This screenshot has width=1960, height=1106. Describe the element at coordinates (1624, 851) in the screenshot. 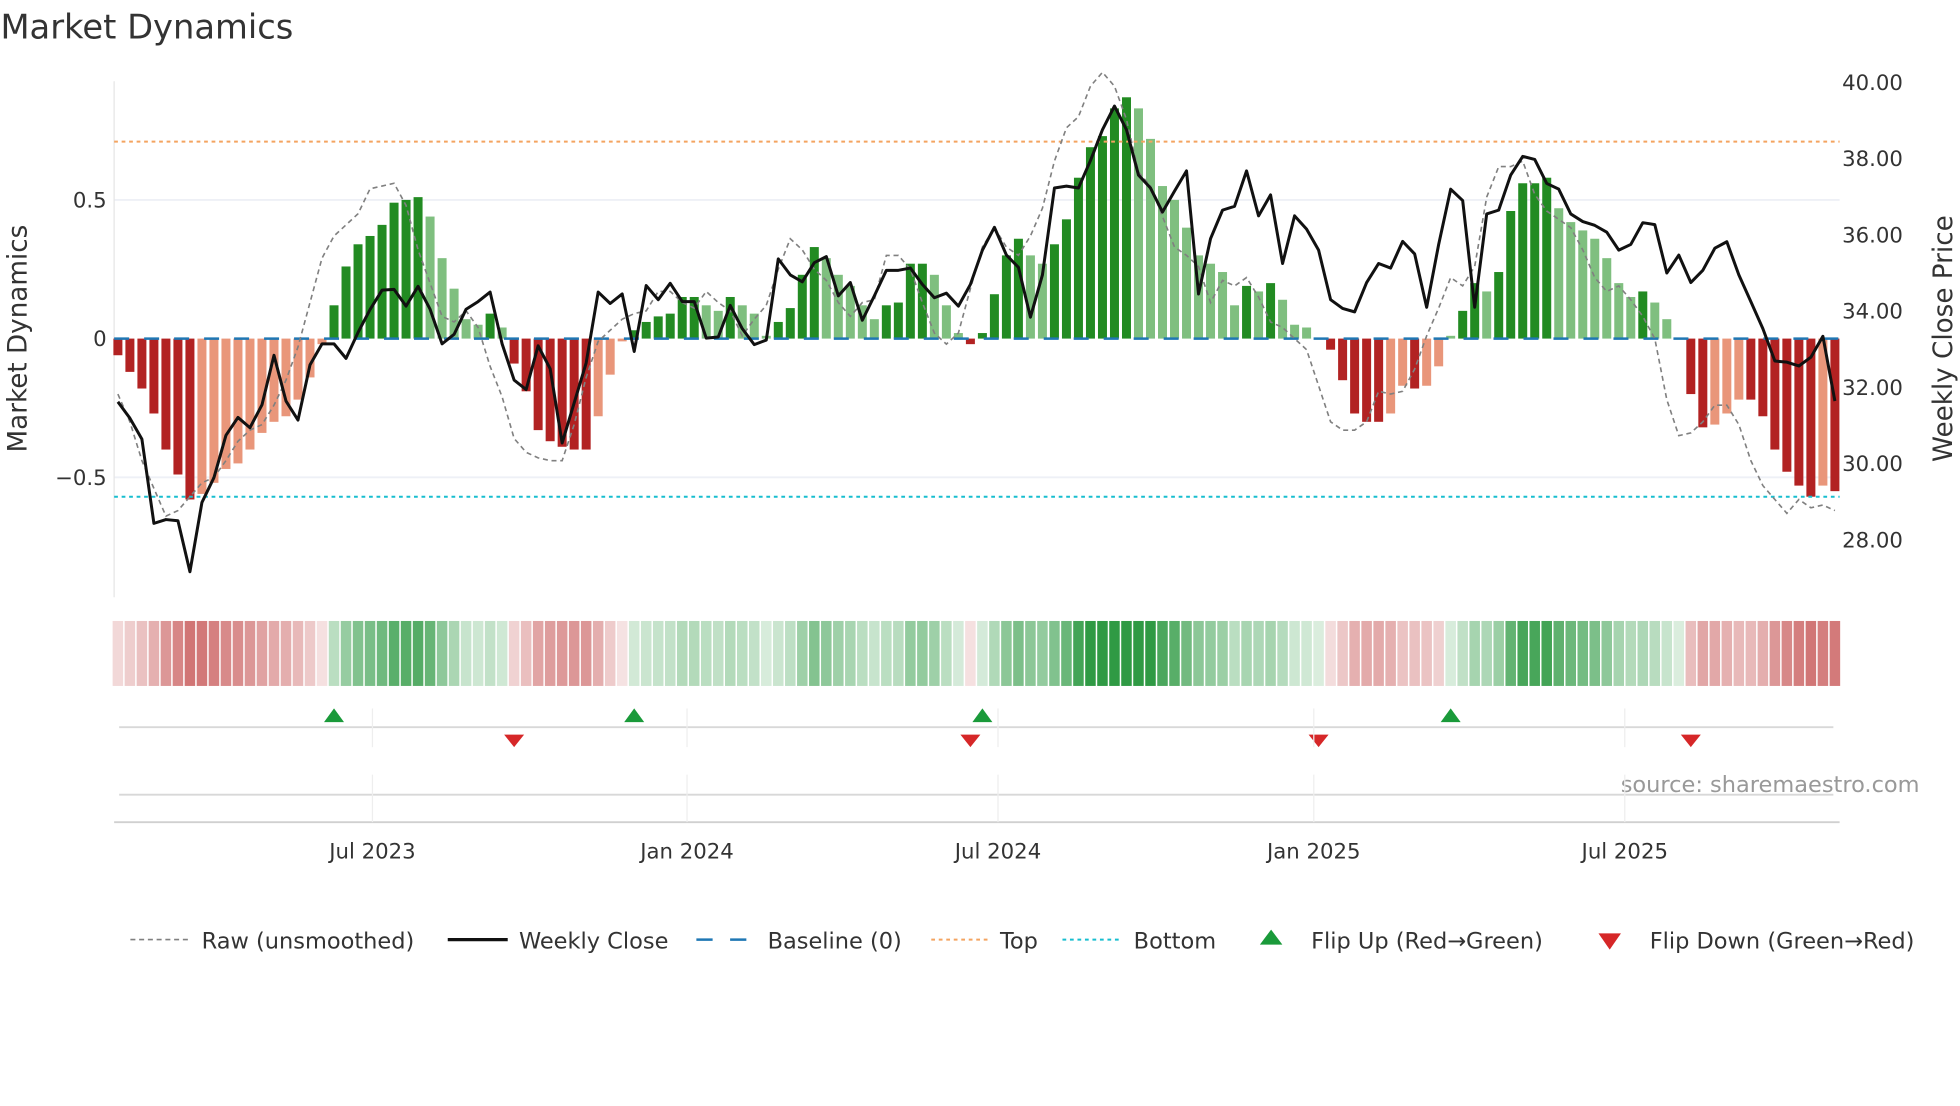

I see `x-tick-label: Jul 2025` at that location.